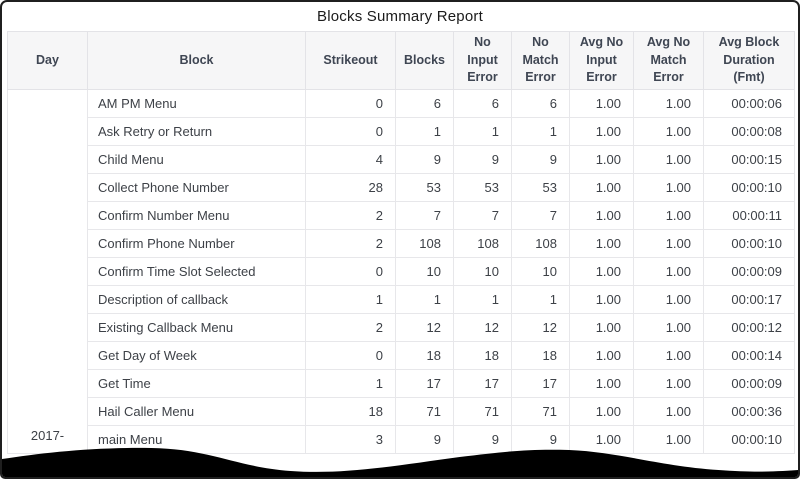  I want to click on cell-block: Confirm Number Menu, so click(196, 215).